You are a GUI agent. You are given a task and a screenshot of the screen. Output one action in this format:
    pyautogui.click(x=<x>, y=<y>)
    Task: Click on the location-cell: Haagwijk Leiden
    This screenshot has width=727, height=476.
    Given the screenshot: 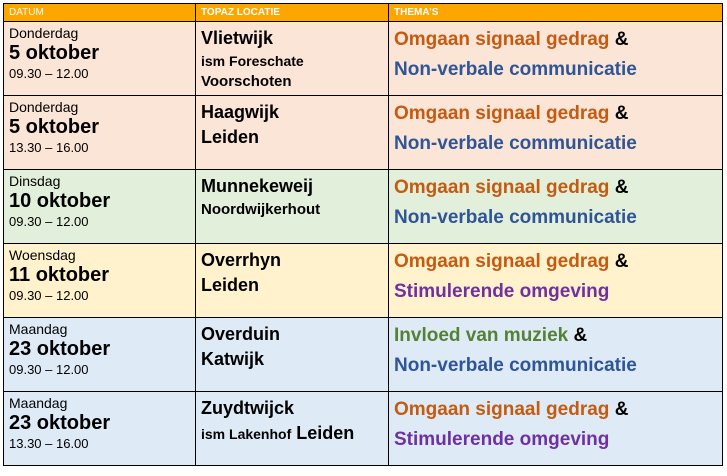 What is the action you would take?
    pyautogui.click(x=292, y=132)
    